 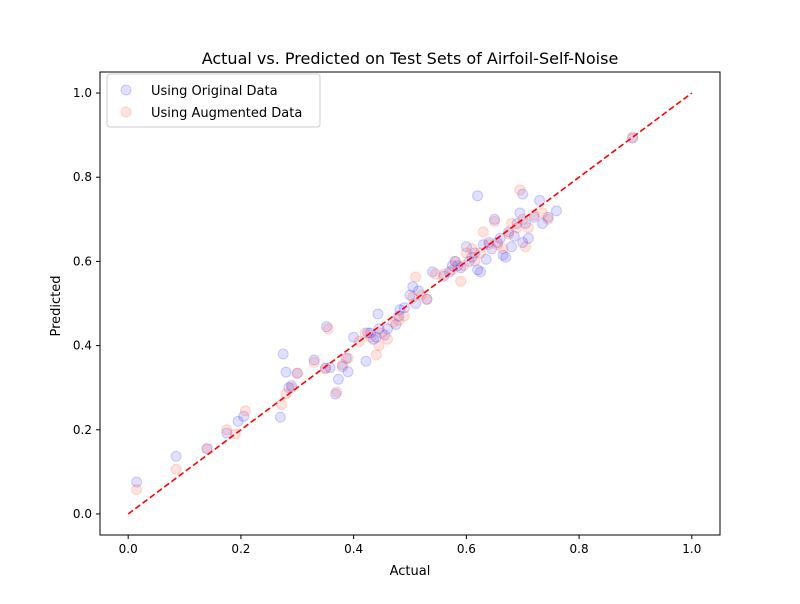 What do you see at coordinates (128, 549) in the screenshot?
I see `x-tick-label: 0.0` at bounding box center [128, 549].